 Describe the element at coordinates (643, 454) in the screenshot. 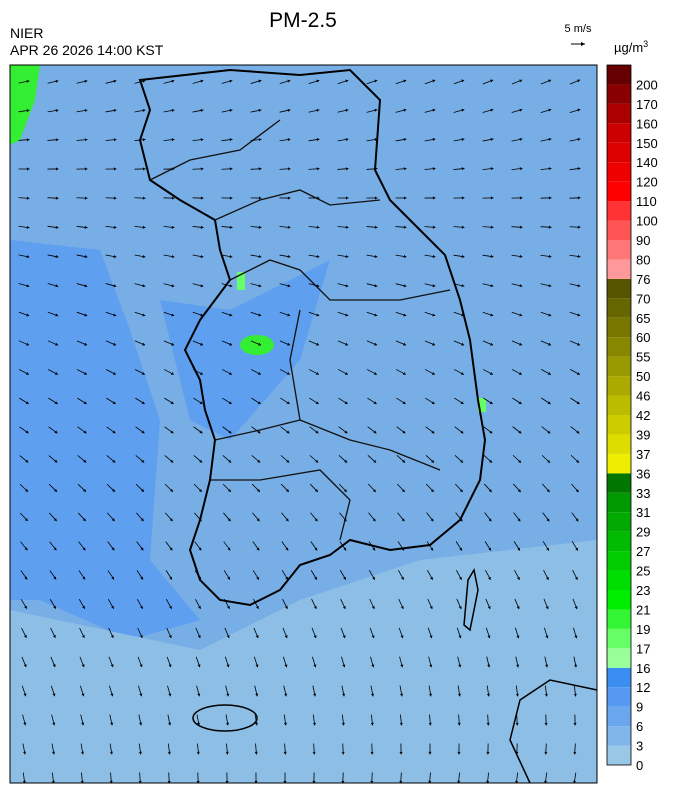

I see `level-label: 37` at that location.